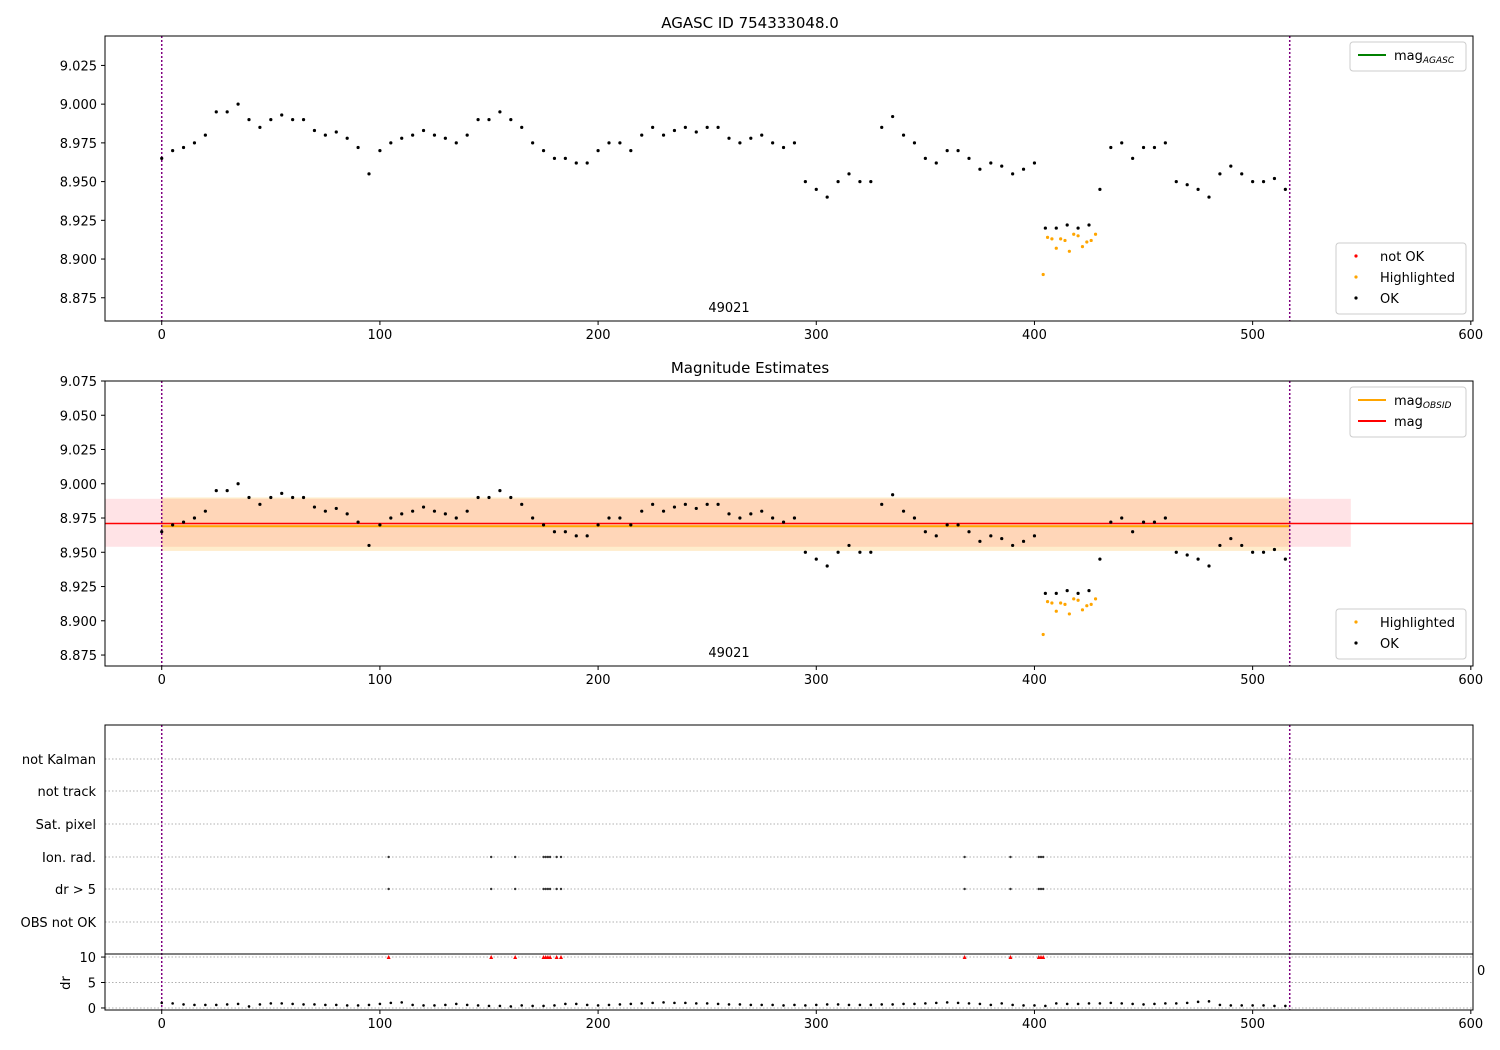 This screenshot has width=1500, height=1050. What do you see at coordinates (78, 66) in the screenshot?
I see `y-tick-label: 9.025` at bounding box center [78, 66].